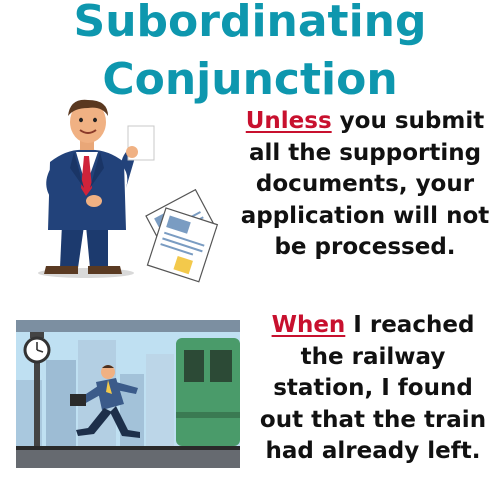 This screenshot has width=500, height=500. Describe the element at coordinates (128, 191) in the screenshot. I see `businessman-illustration` at that location.